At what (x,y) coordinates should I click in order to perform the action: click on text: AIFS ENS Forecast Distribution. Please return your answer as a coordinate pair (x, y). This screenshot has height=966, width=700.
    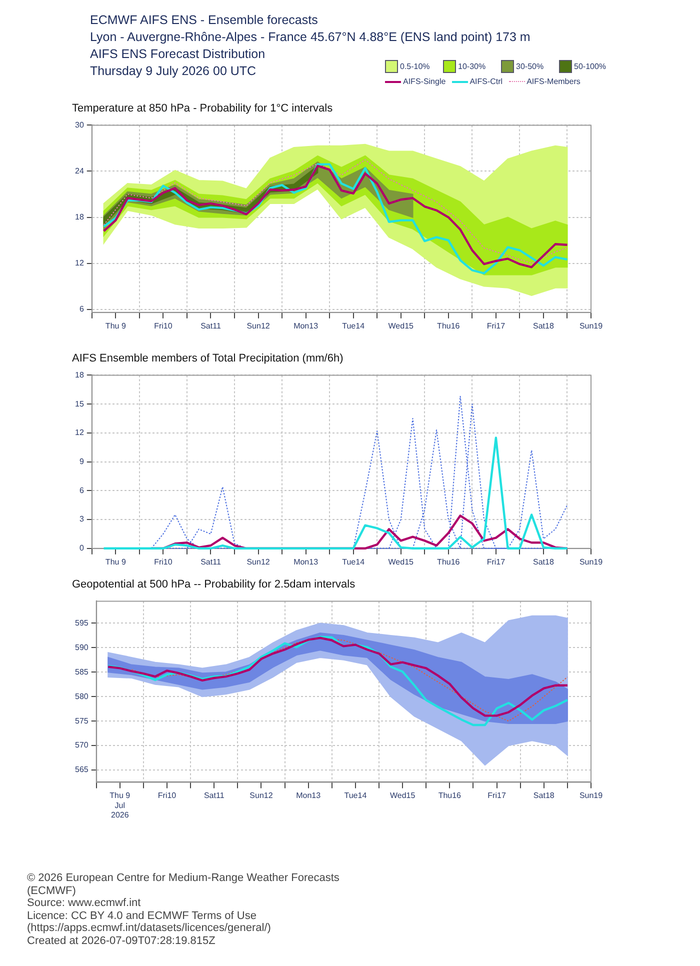
    Looking at the image, I should click on (178, 54).